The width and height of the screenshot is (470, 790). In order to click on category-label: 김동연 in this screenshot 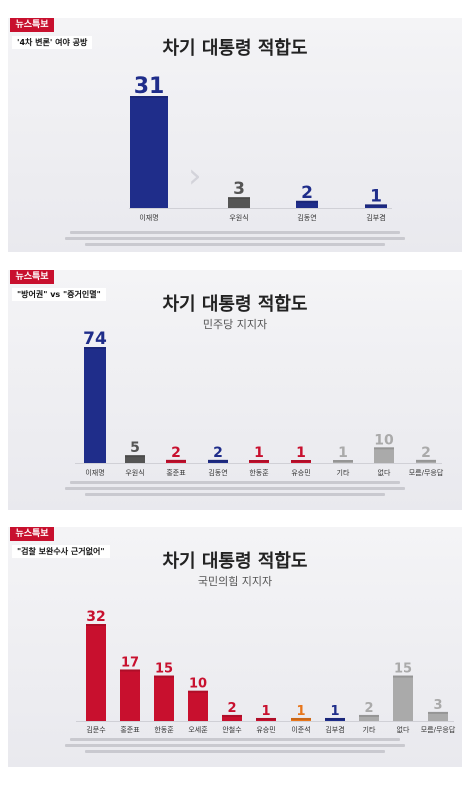, I will do `click(217, 473)`.